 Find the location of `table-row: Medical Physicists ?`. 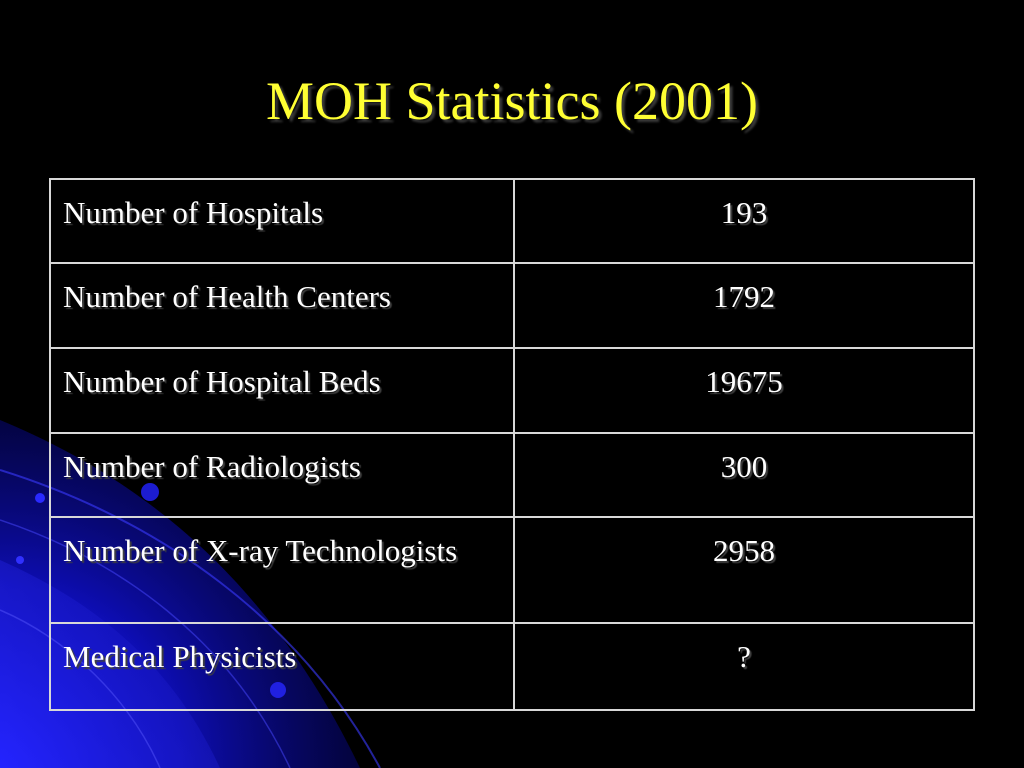

table-row: Medical Physicists ? is located at coordinates (512, 666).